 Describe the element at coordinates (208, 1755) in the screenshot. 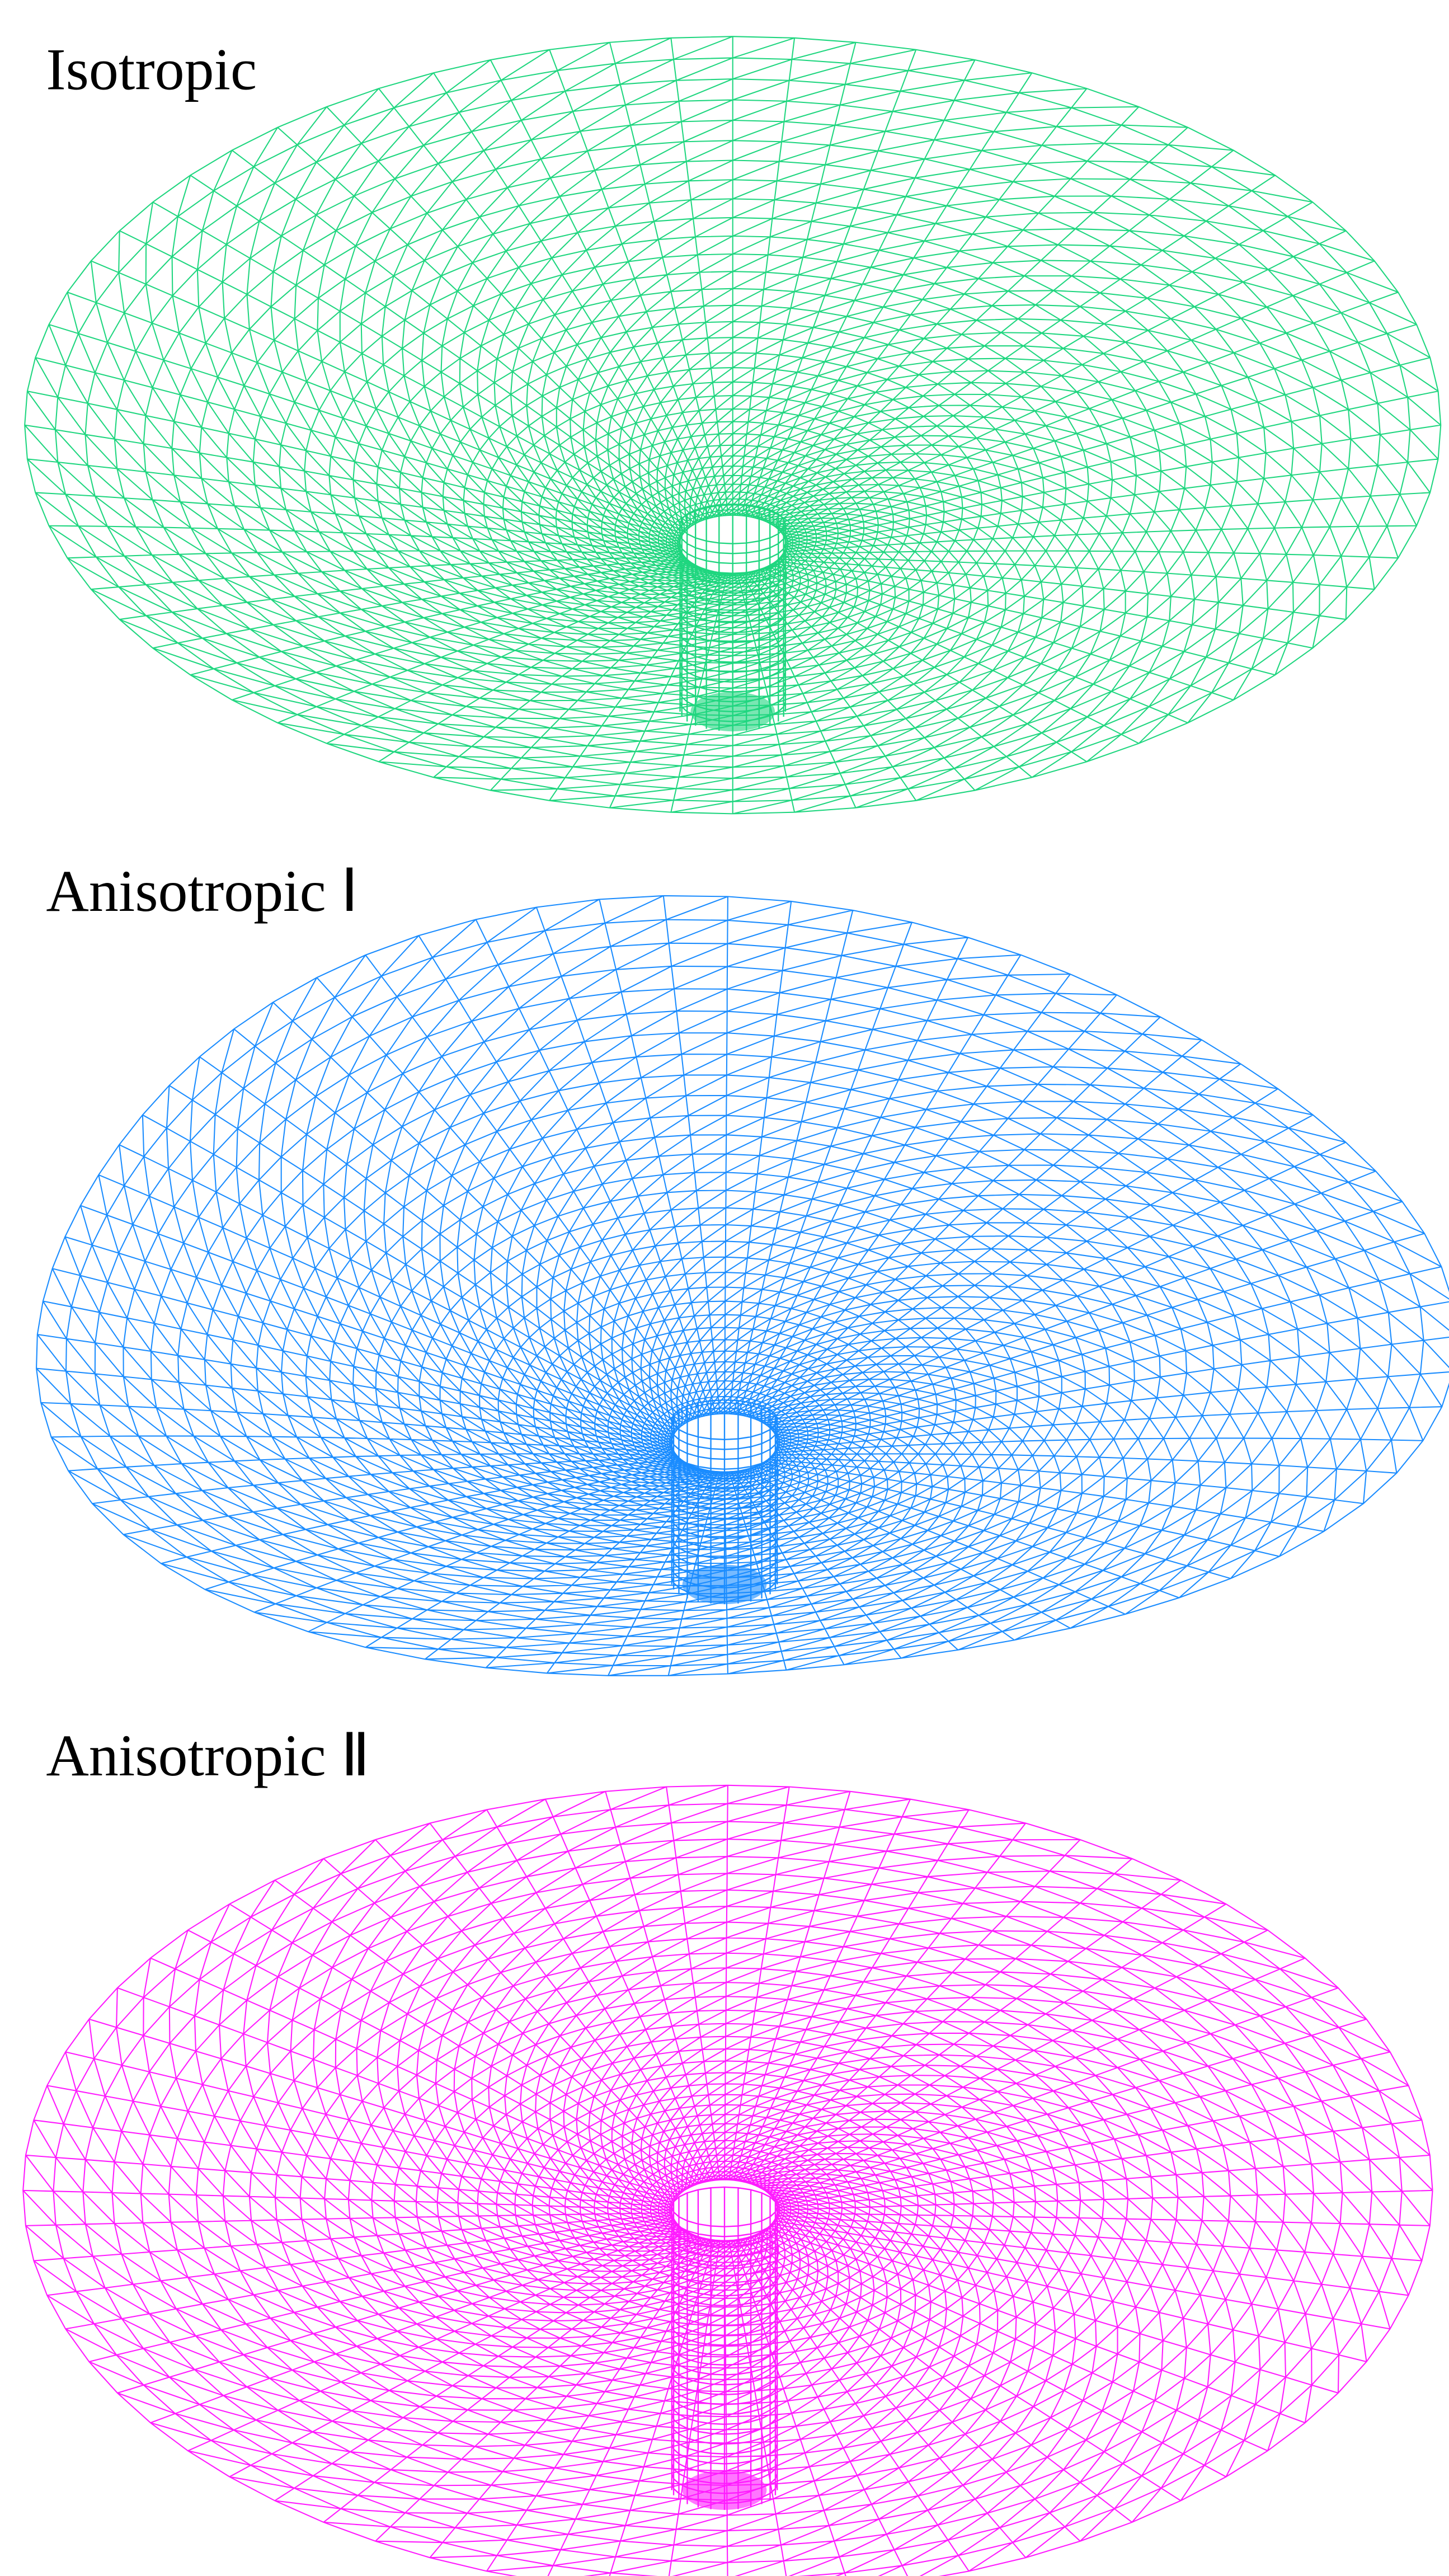

I see `panel-label: Anisotropic Ⅱ` at that location.